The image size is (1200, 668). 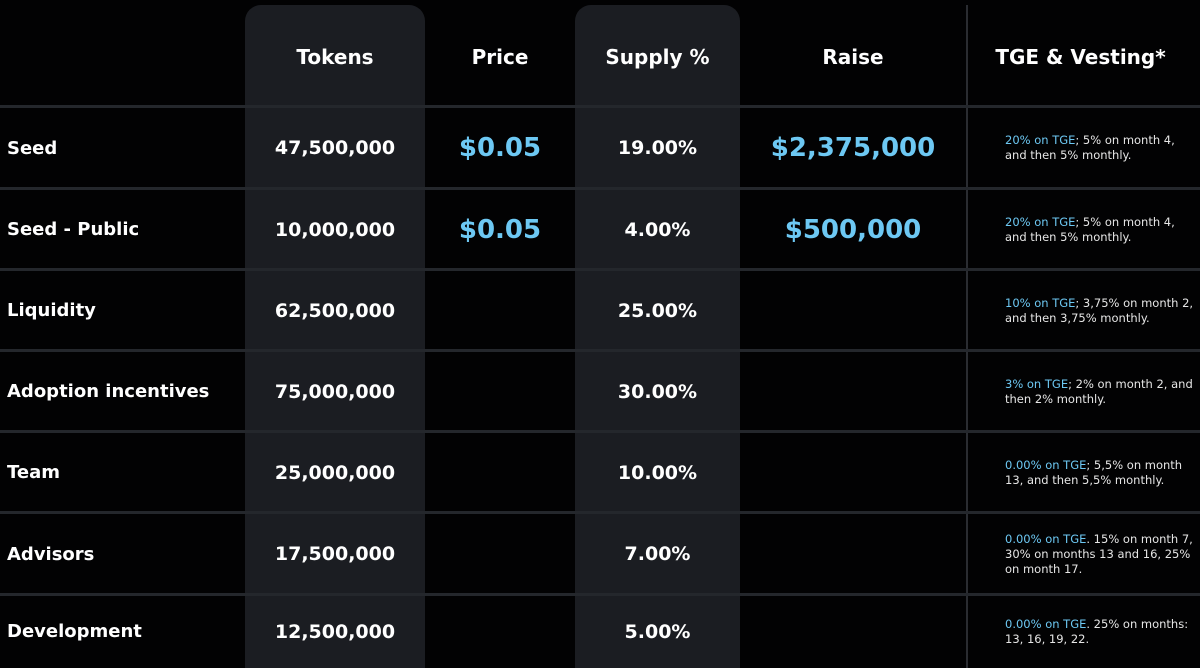 I want to click on supply-column-panel, so click(x=657, y=336).